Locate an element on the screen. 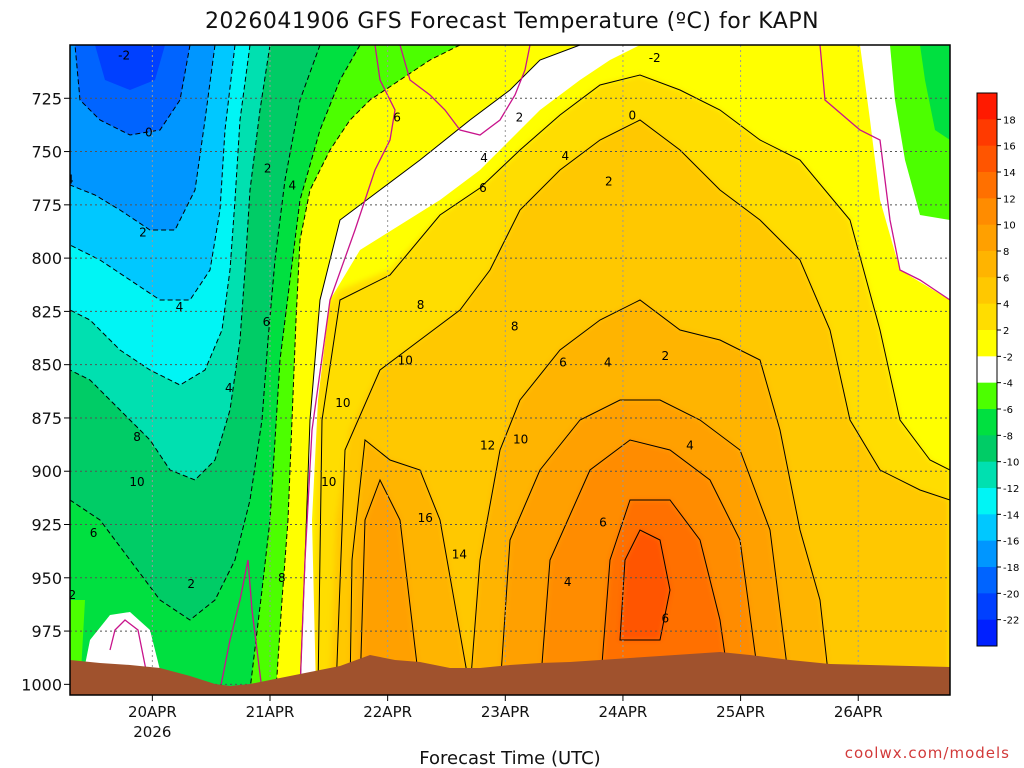  colorbar-tick-label: 12 is located at coordinates (1009, 199).